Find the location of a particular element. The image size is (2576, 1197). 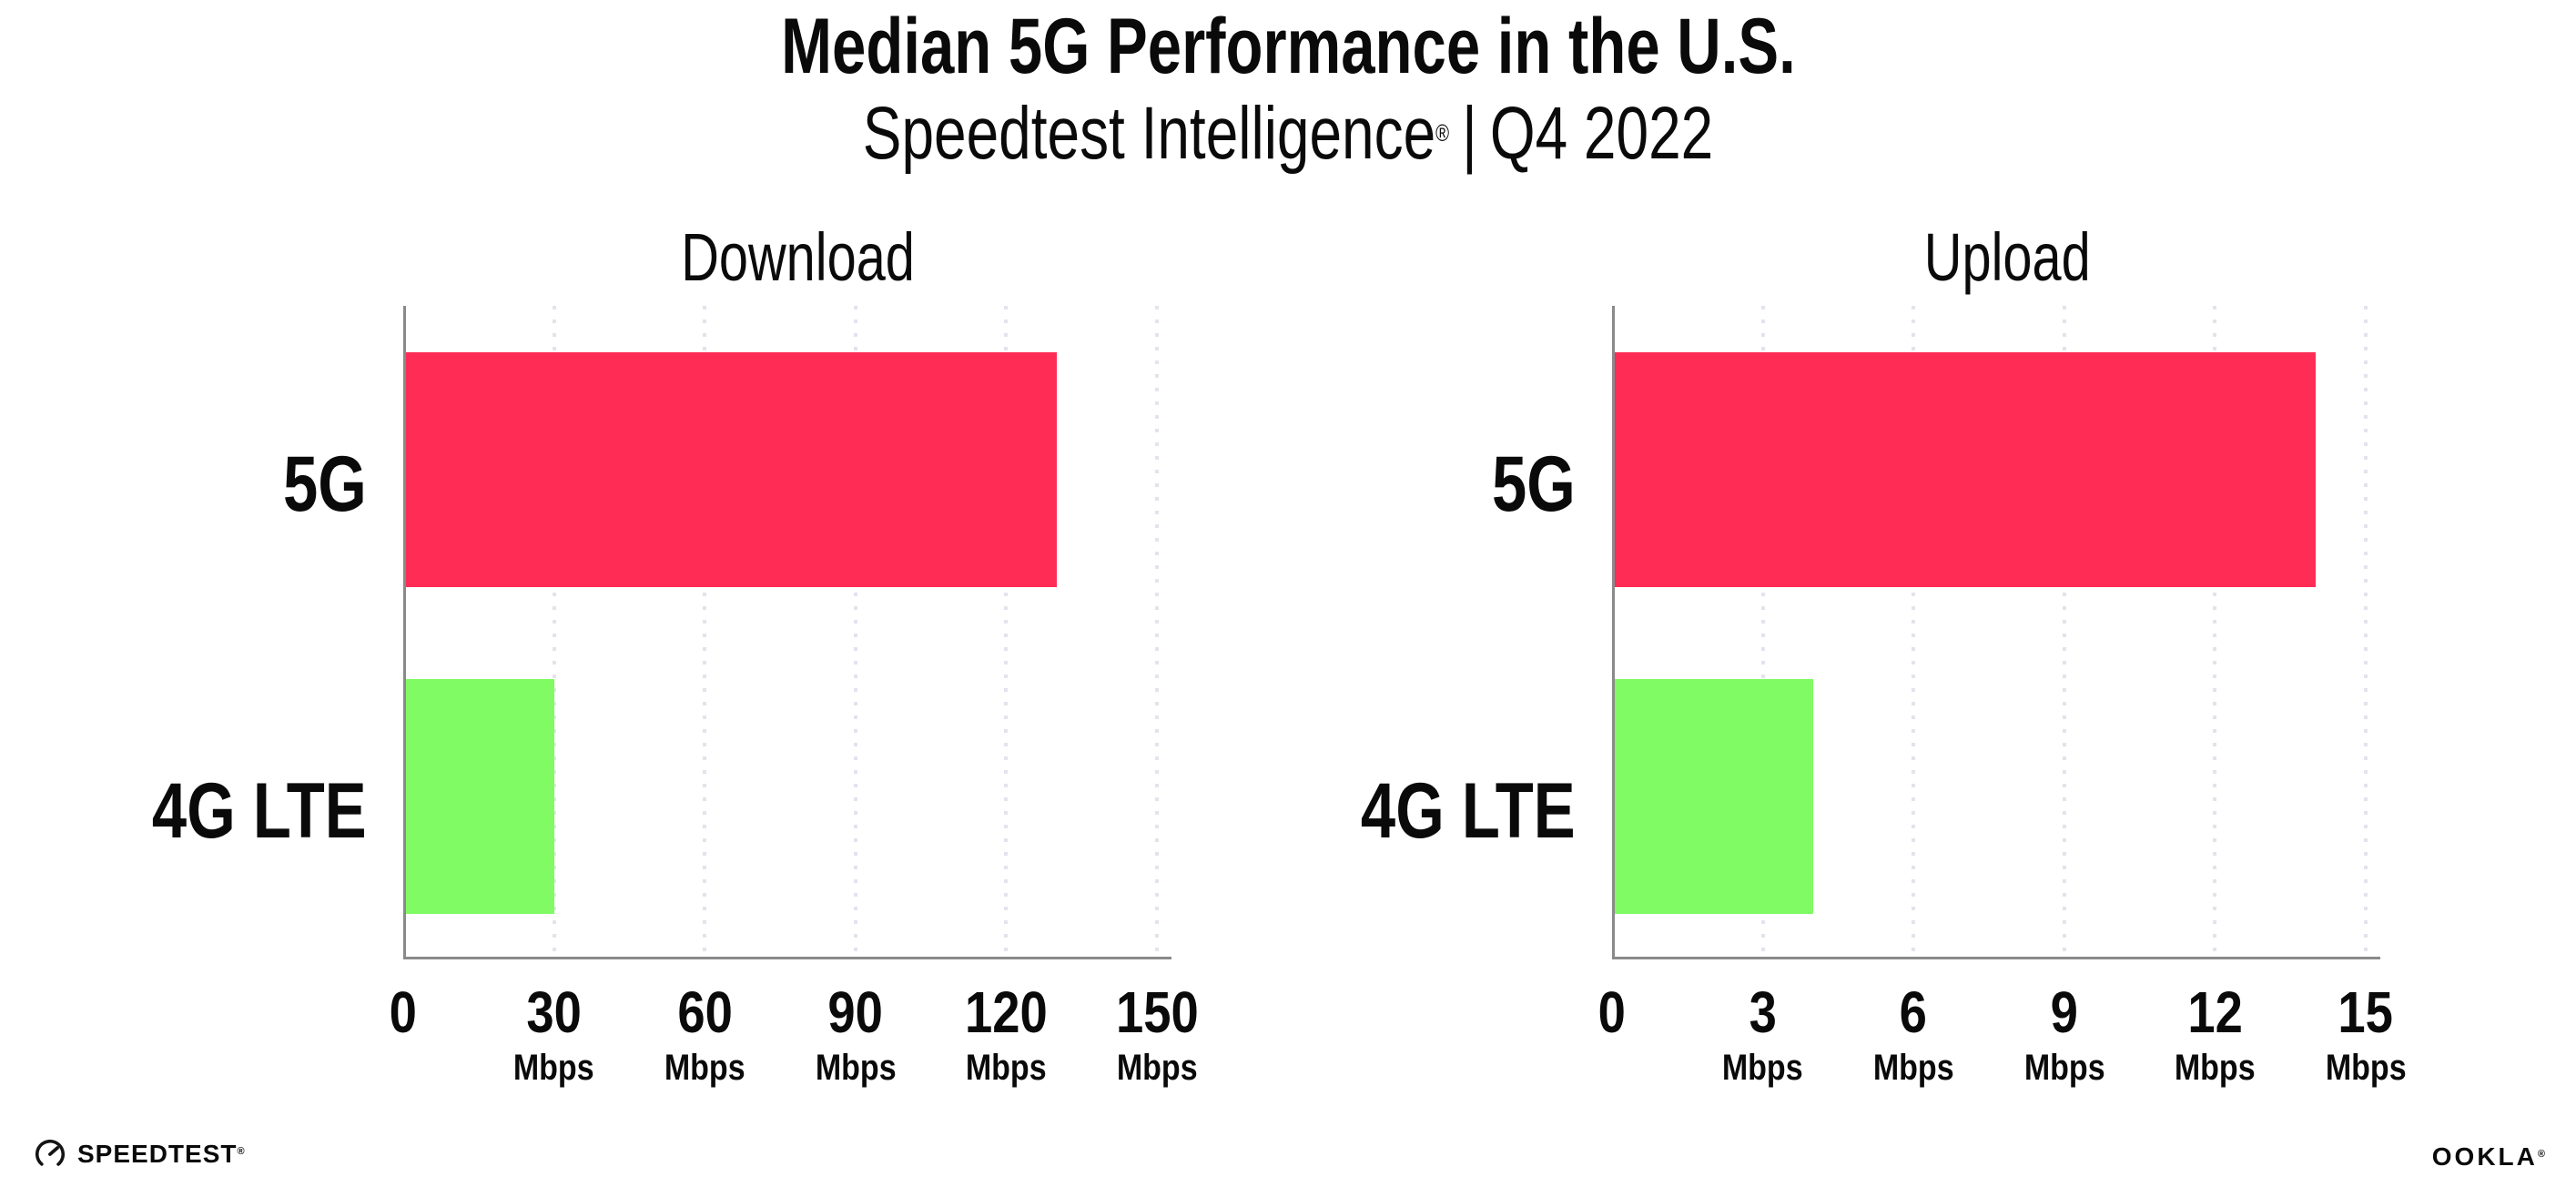

bar-4g-lte-upload is located at coordinates (1712, 796).